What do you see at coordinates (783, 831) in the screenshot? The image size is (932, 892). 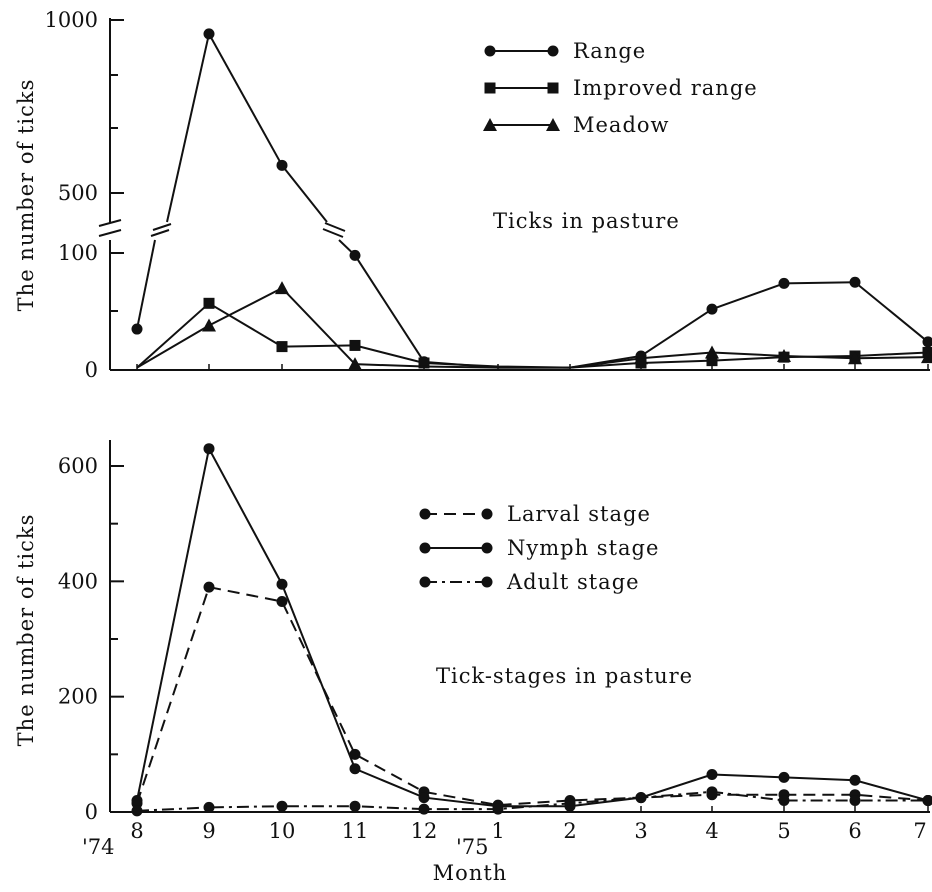 I see `x-tick-label: 5` at bounding box center [783, 831].